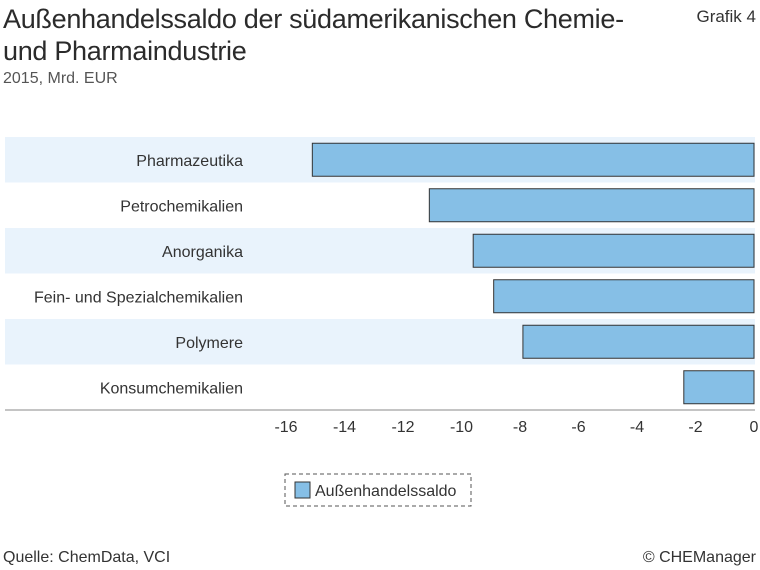  I want to click on x-tick-label: 0, so click(754, 427).